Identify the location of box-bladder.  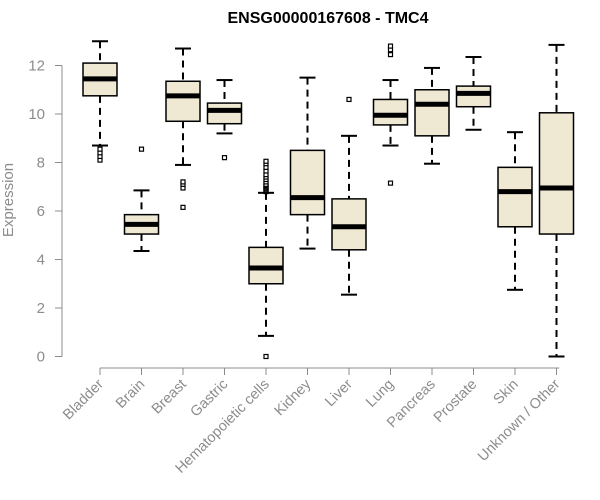
(100, 101).